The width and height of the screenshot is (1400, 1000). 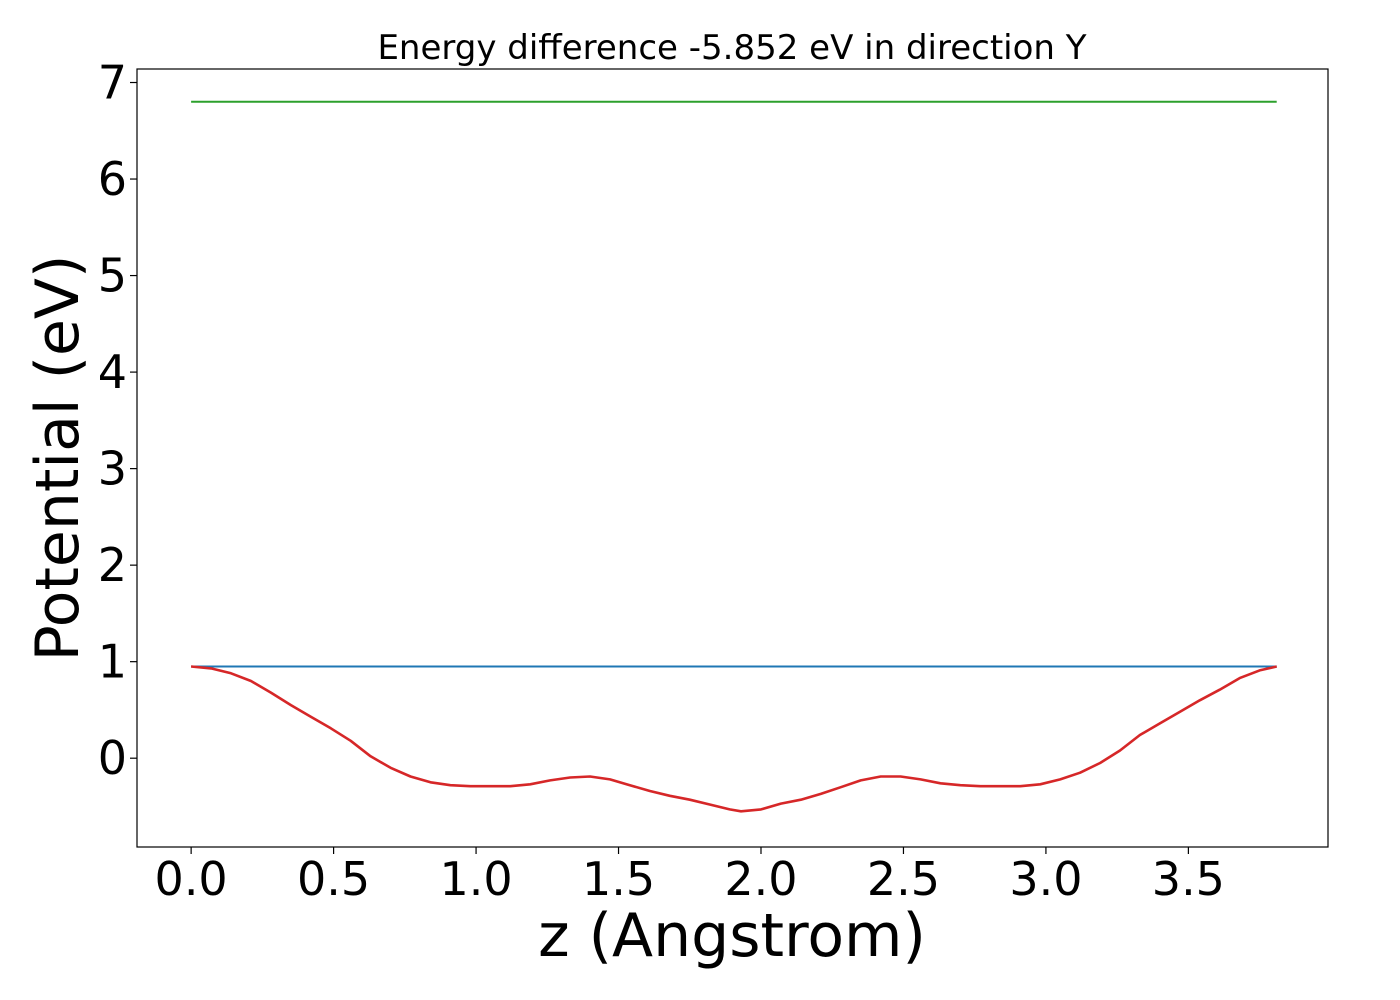 What do you see at coordinates (333, 879) in the screenshot?
I see `x-tick-label-1: 0.5` at bounding box center [333, 879].